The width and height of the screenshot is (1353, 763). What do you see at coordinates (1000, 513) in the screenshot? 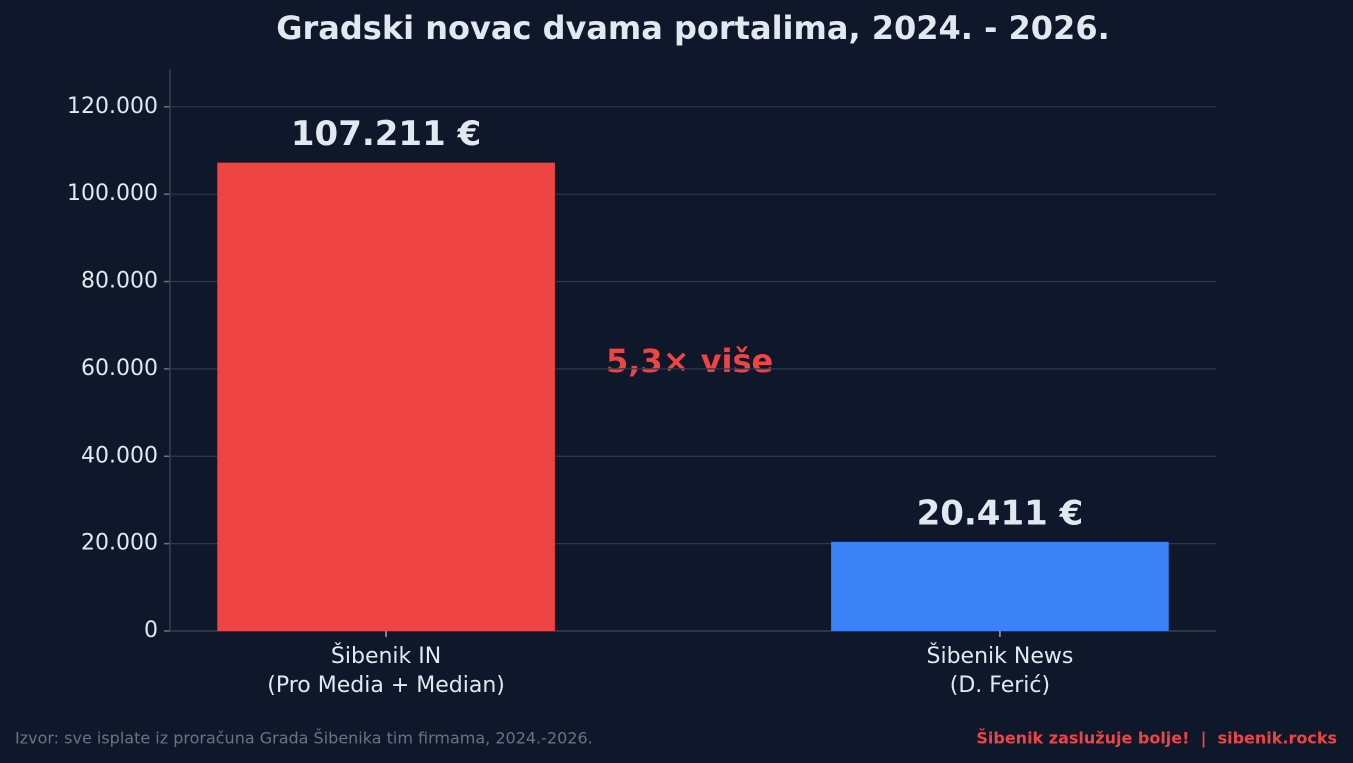
I see `value-label: 20.411 €` at bounding box center [1000, 513].